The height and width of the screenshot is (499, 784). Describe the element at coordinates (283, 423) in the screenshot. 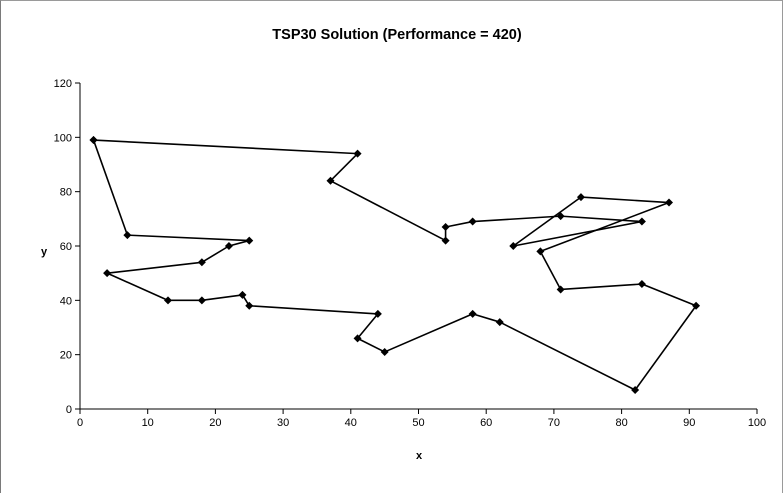

I see `x-tick-label: 30` at that location.